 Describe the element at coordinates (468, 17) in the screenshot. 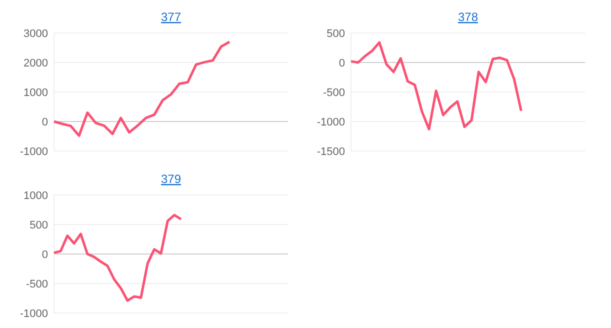

I see `chart-title: 378` at that location.